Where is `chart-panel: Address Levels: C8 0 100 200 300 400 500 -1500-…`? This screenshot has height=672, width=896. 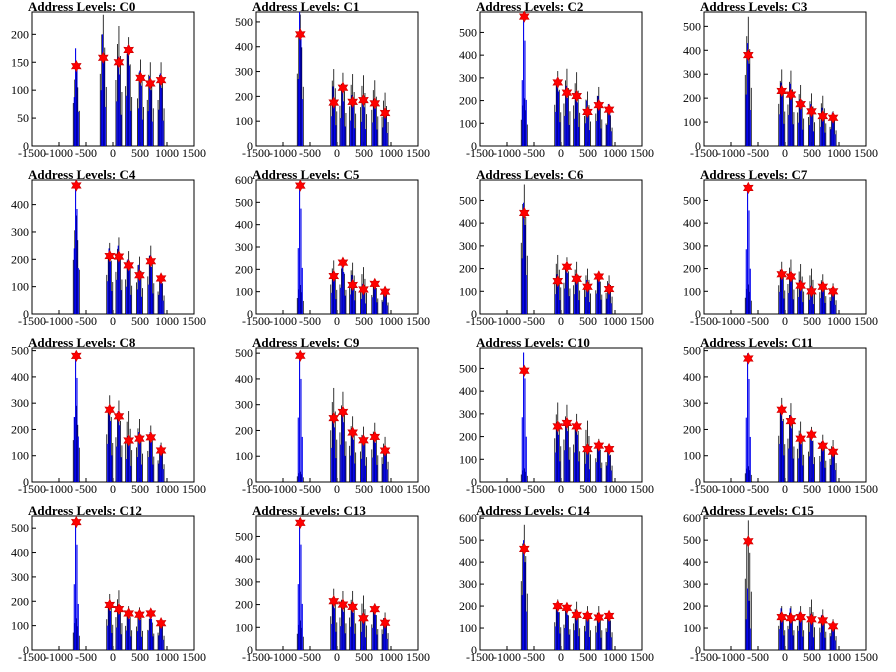 chart-panel: Address Levels: C8 0 100 200 300 400 500 -1500-… is located at coordinates (112, 419).